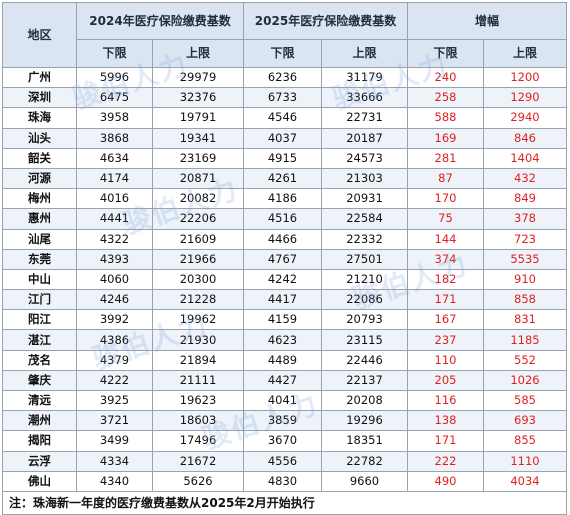 This screenshot has width=570, height=515. Describe the element at coordinates (198, 441) in the screenshot. I see `value-cell: 17496` at that location.